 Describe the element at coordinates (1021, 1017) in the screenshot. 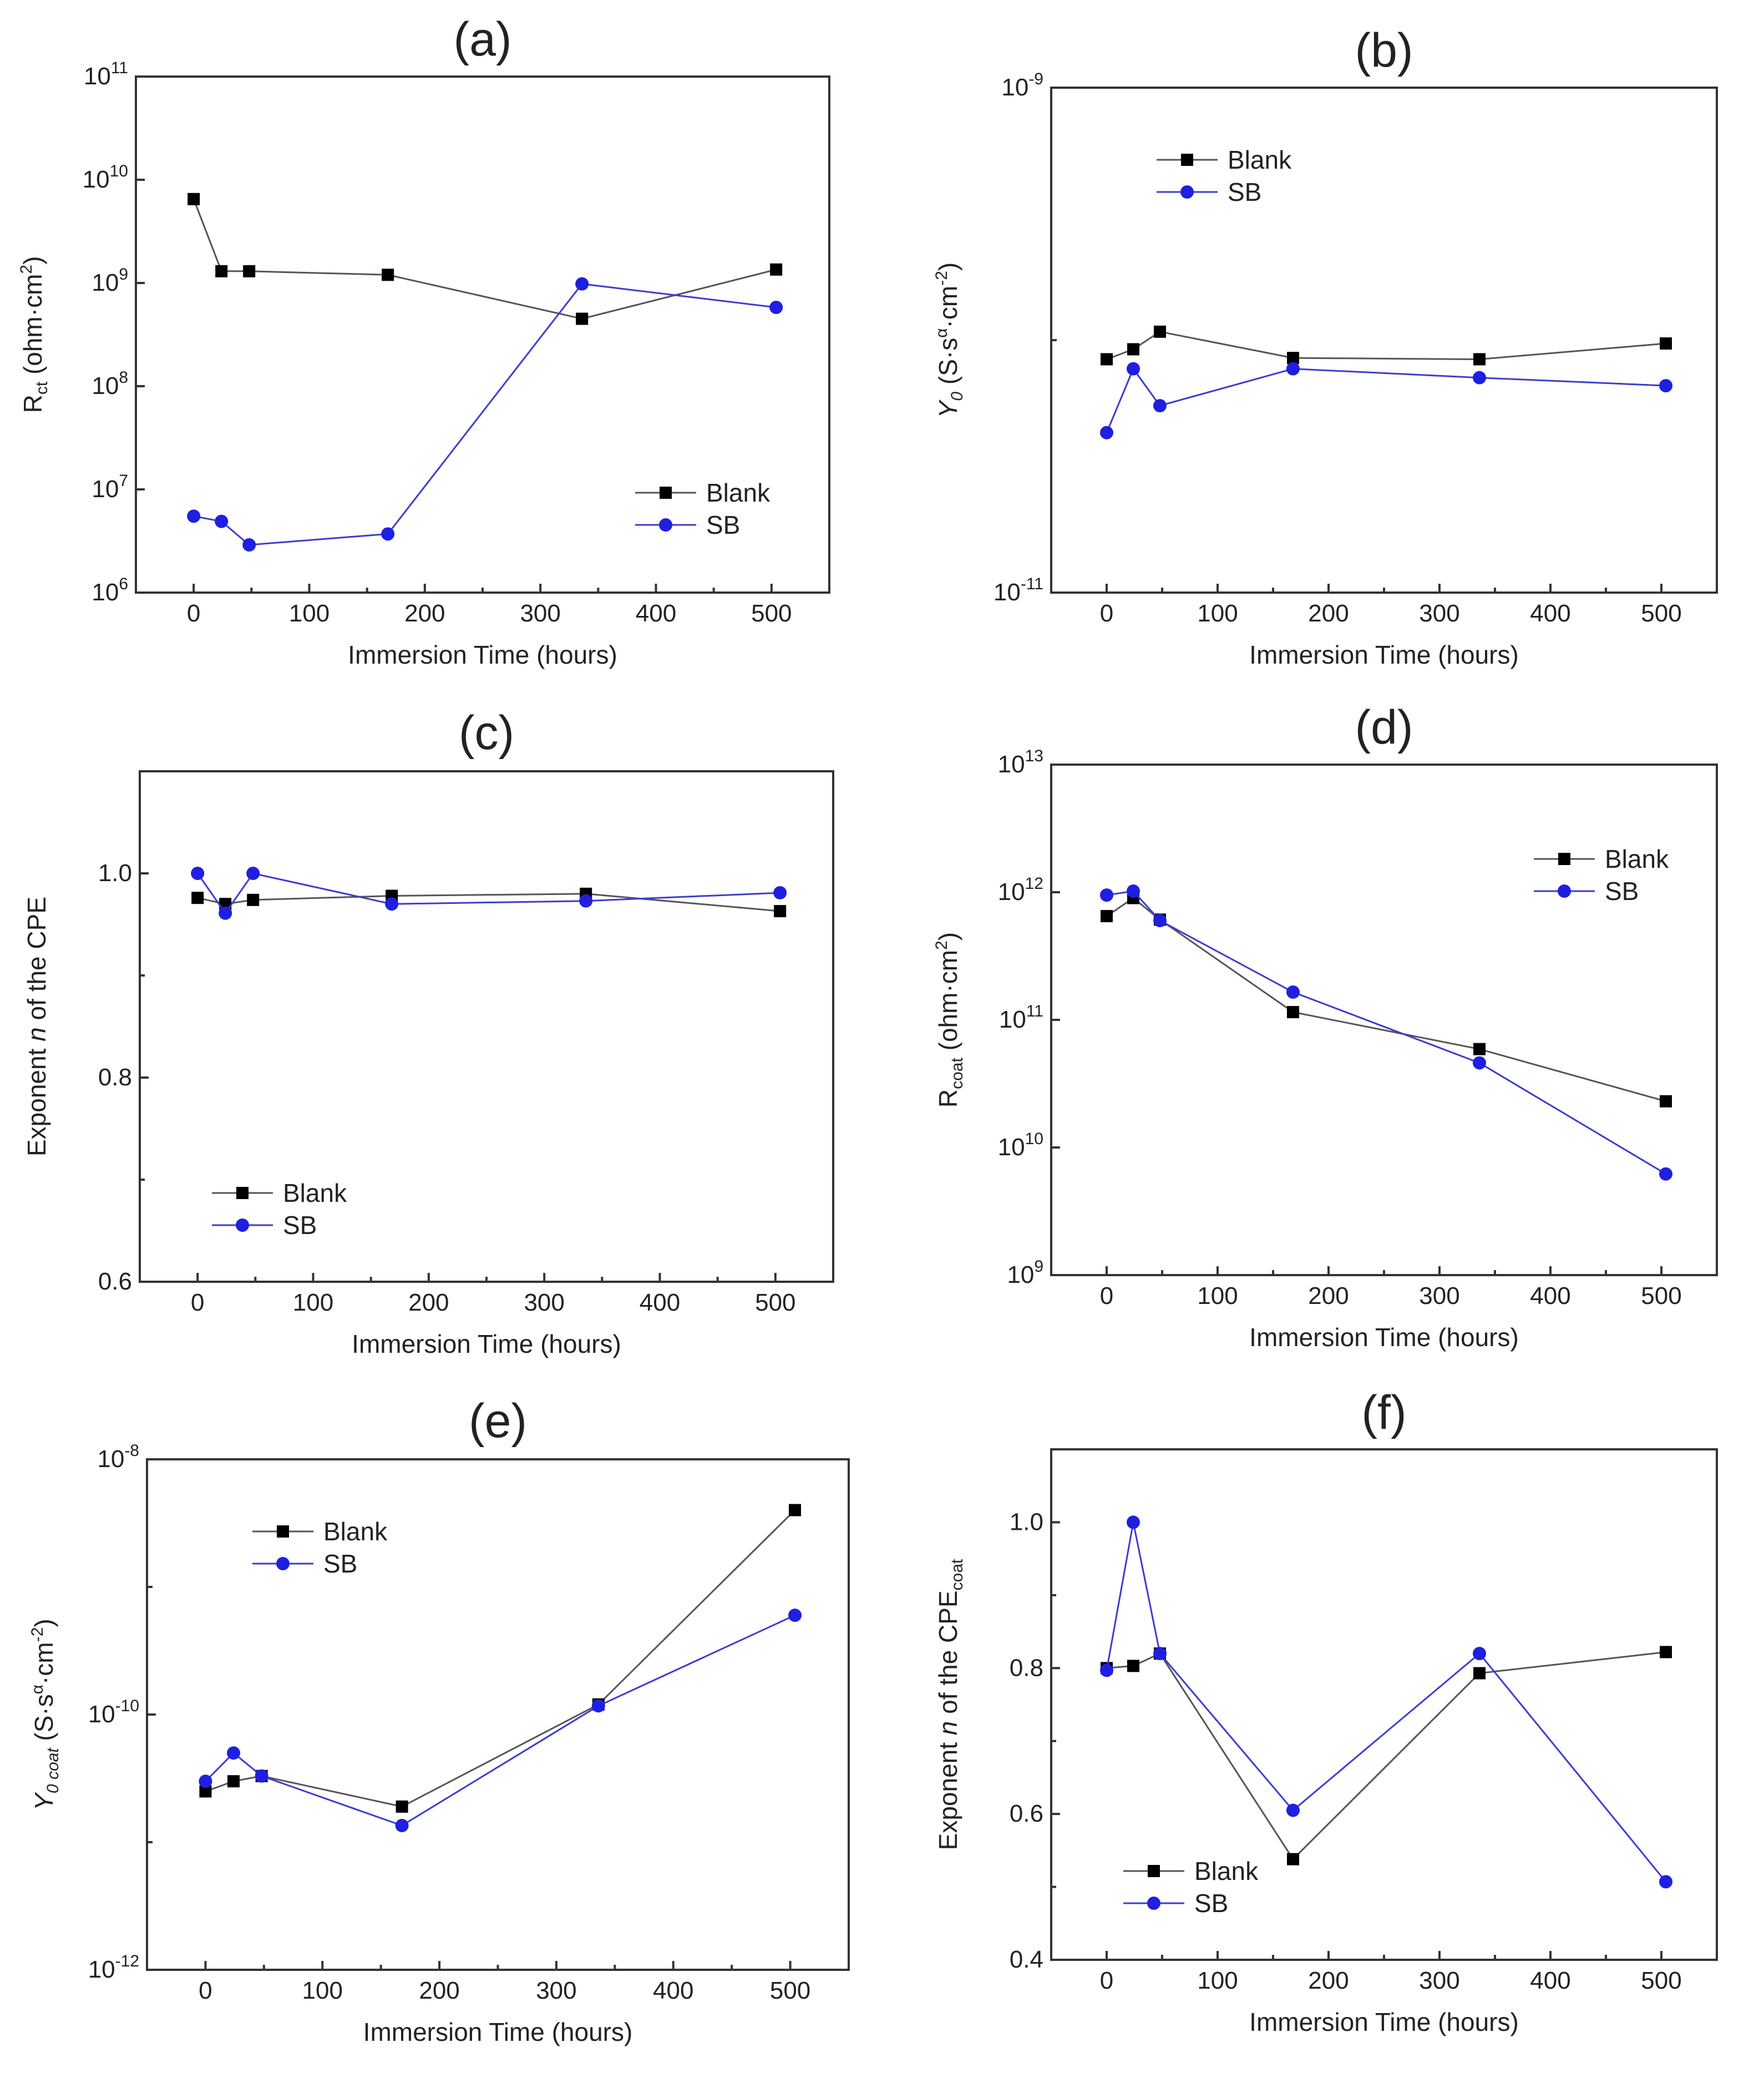

I see `y-tick-label: 10¹¹` at that location.